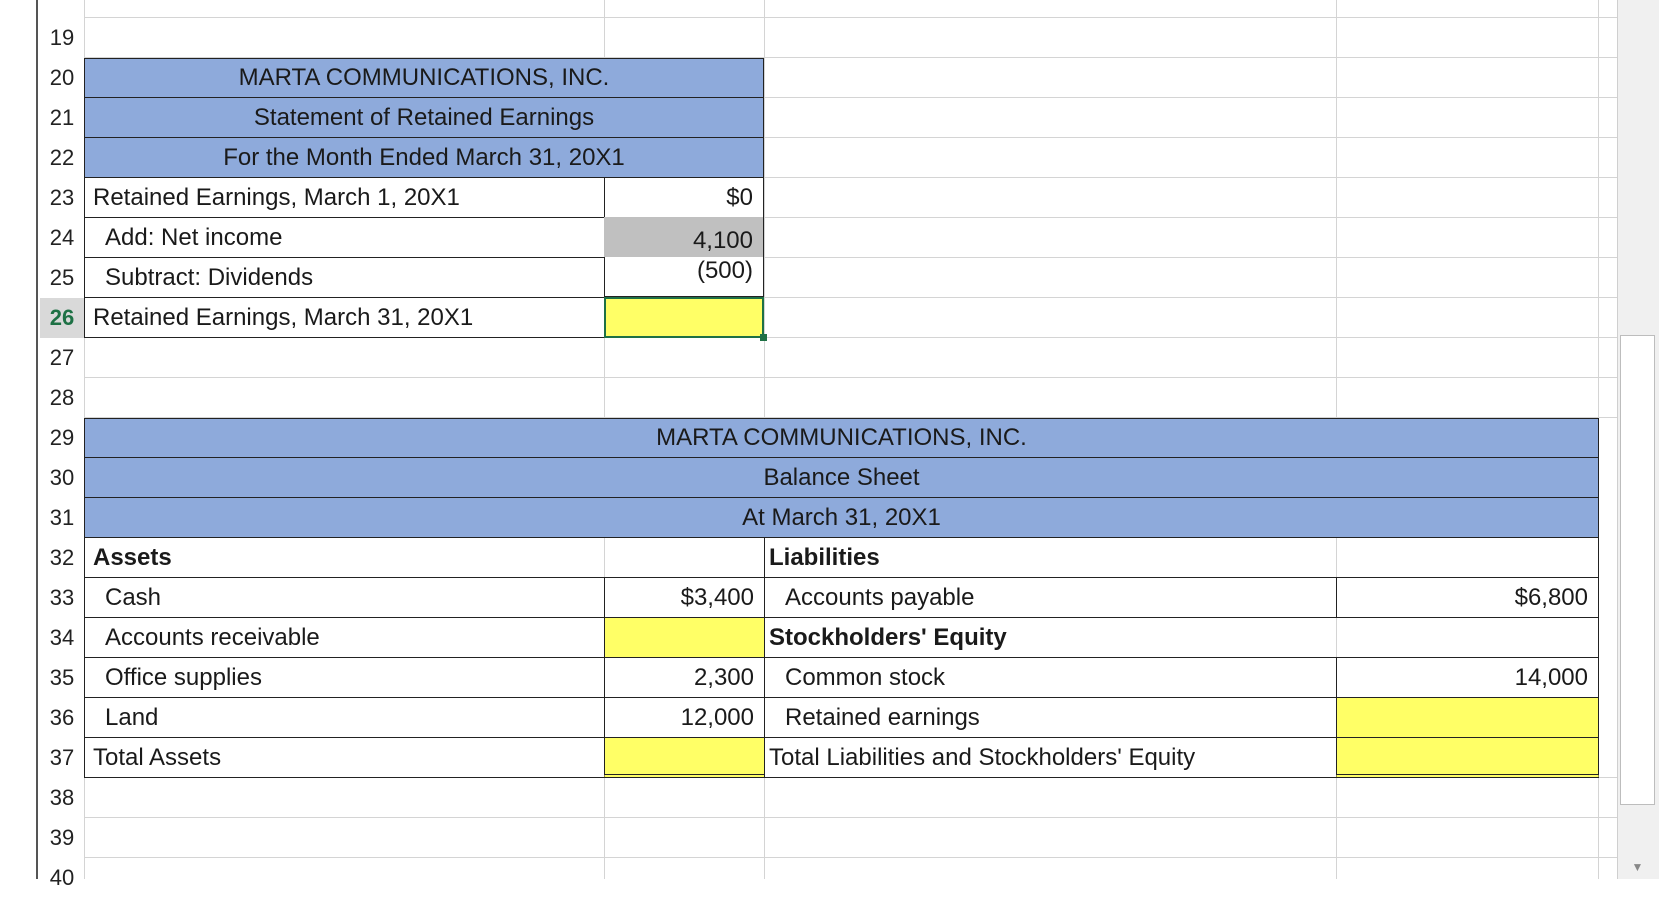 The image size is (1661, 898). Describe the element at coordinates (1050, 597) in the screenshot. I see `bs-accounts-payable-label: Accounts payable` at that location.